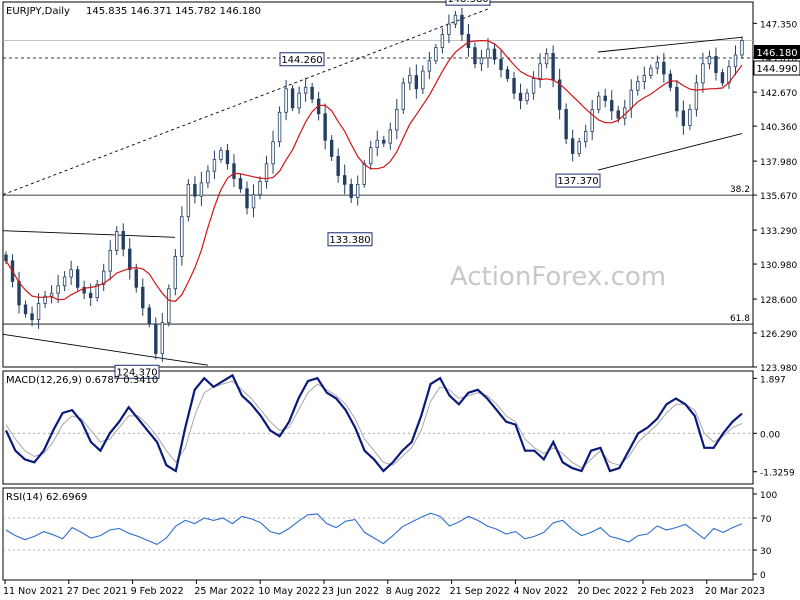  What do you see at coordinates (224, 591) in the screenshot?
I see `x-tick-label: 25 Mar 2022` at bounding box center [224, 591].